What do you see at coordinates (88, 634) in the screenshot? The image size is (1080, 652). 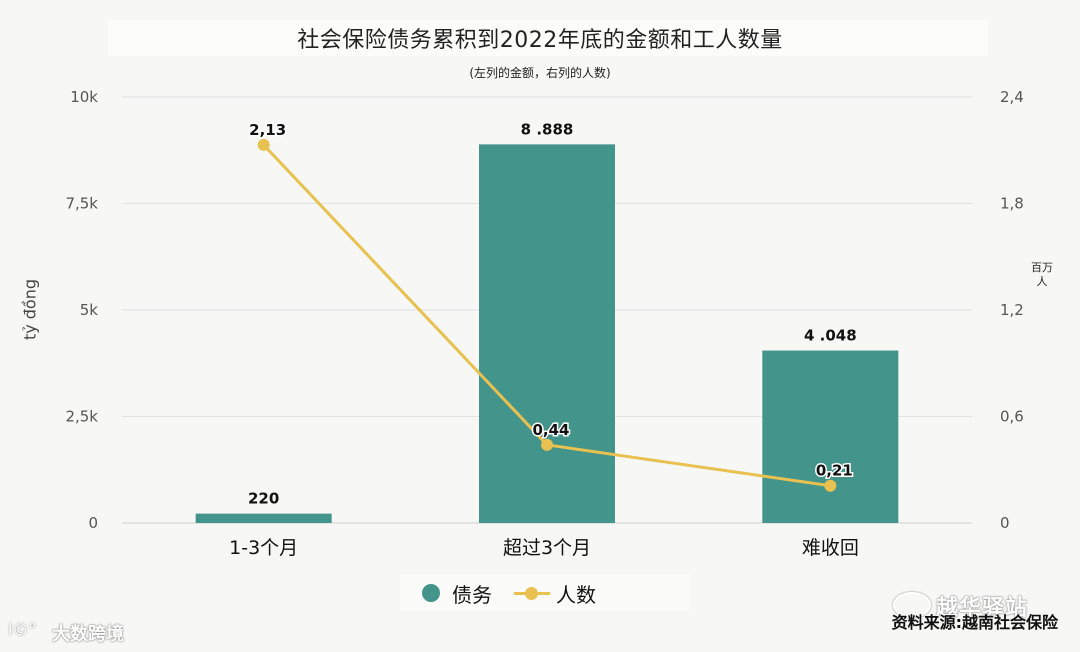 I see `watermark-left: 大数跨境` at bounding box center [88, 634].